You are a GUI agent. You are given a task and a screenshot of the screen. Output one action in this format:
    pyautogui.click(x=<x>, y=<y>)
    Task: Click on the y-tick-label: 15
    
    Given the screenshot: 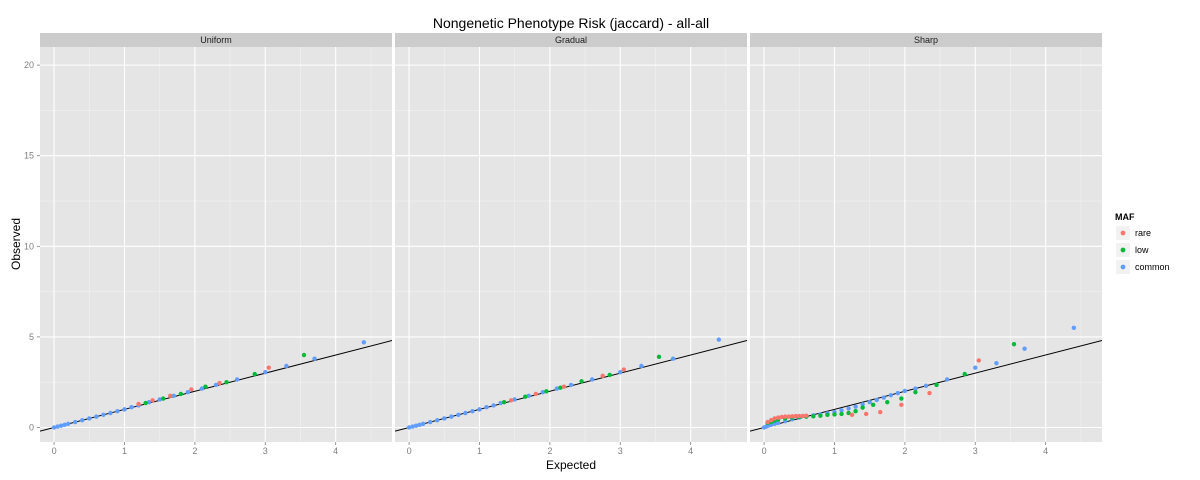 What is the action you would take?
    pyautogui.click(x=29, y=156)
    